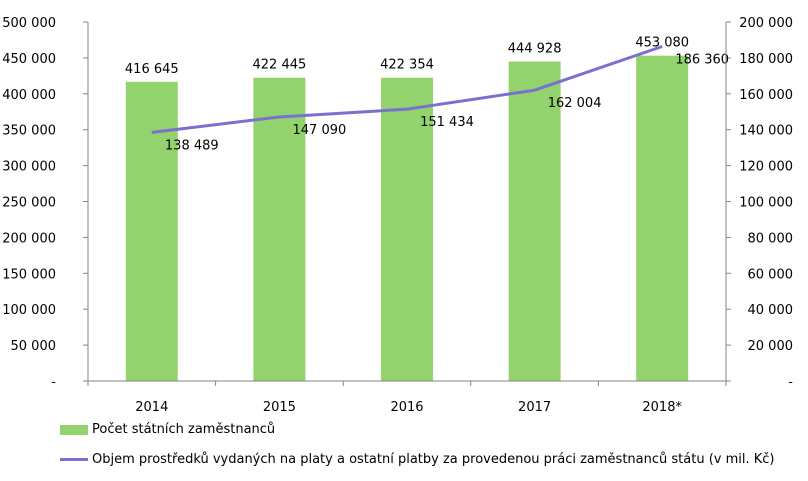 This screenshot has width=808, height=481. What do you see at coordinates (29, 310) in the screenshot?
I see `y-left-tick-label: 100 000` at bounding box center [29, 310].